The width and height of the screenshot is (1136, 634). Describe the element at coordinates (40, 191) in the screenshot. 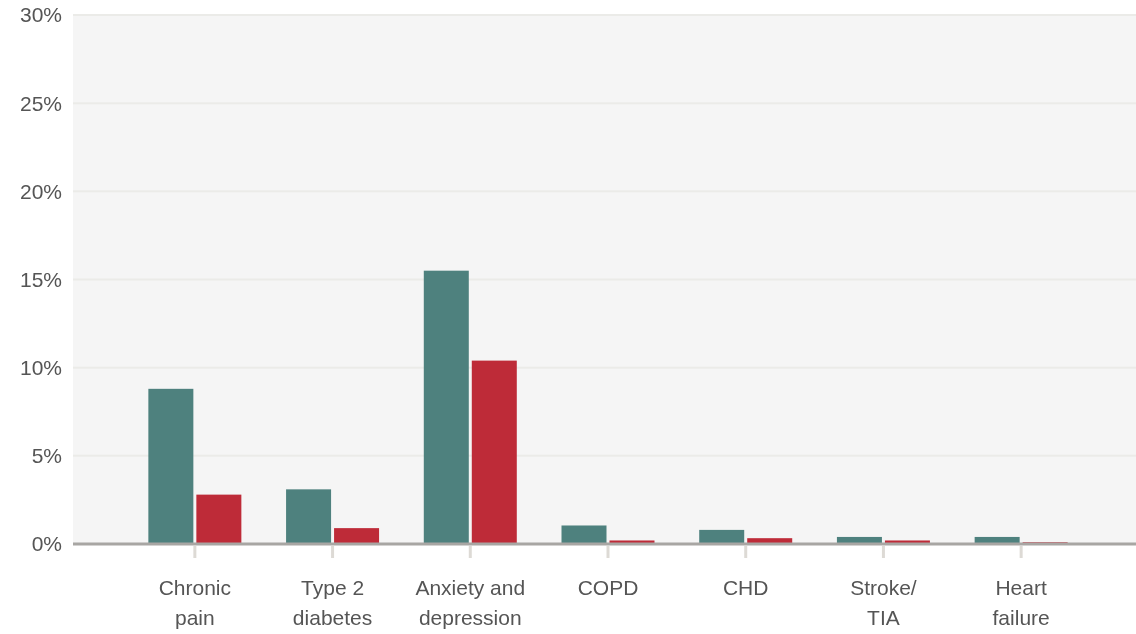

I see `y-tick-label: 20%` at that location.